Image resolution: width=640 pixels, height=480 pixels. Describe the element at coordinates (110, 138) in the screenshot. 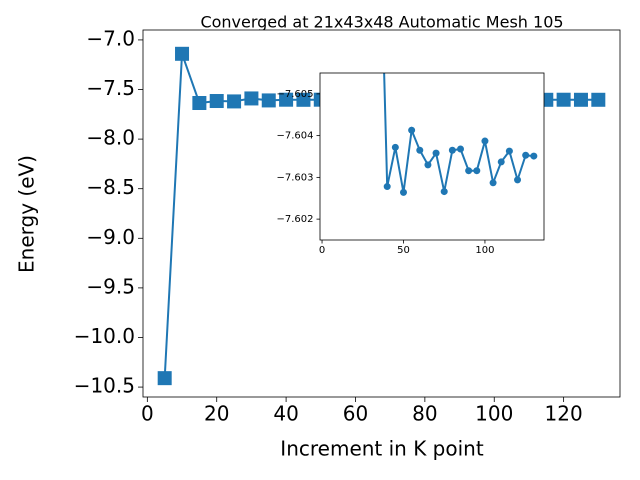

I see `y-tick-label: −8.0` at that location.